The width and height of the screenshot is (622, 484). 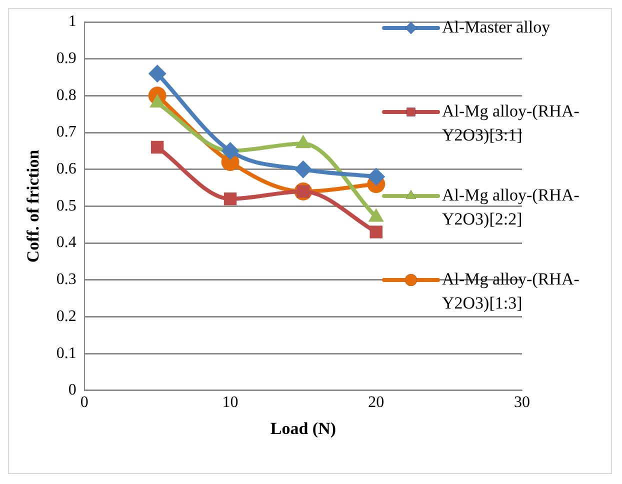 What do you see at coordinates (66, 132) in the screenshot?
I see `y-tick-label: 0.7` at bounding box center [66, 132].